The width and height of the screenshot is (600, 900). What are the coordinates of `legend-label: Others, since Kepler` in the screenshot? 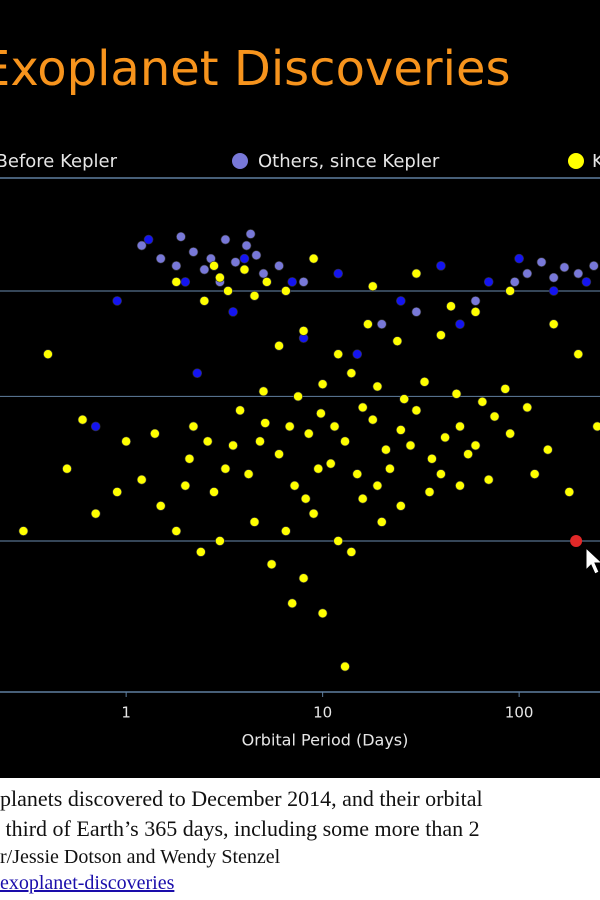 It's located at (349, 161).